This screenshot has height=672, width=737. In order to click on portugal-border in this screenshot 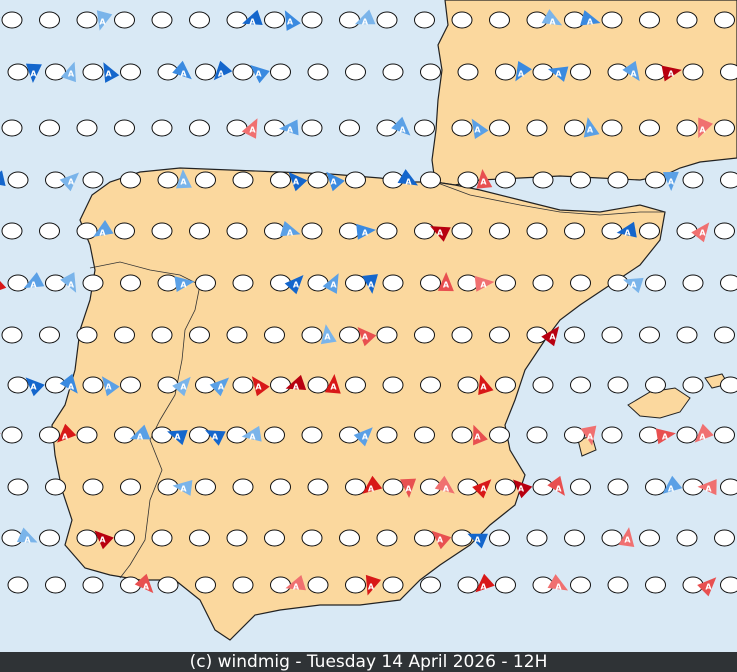, I will do `click(145, 420)`.